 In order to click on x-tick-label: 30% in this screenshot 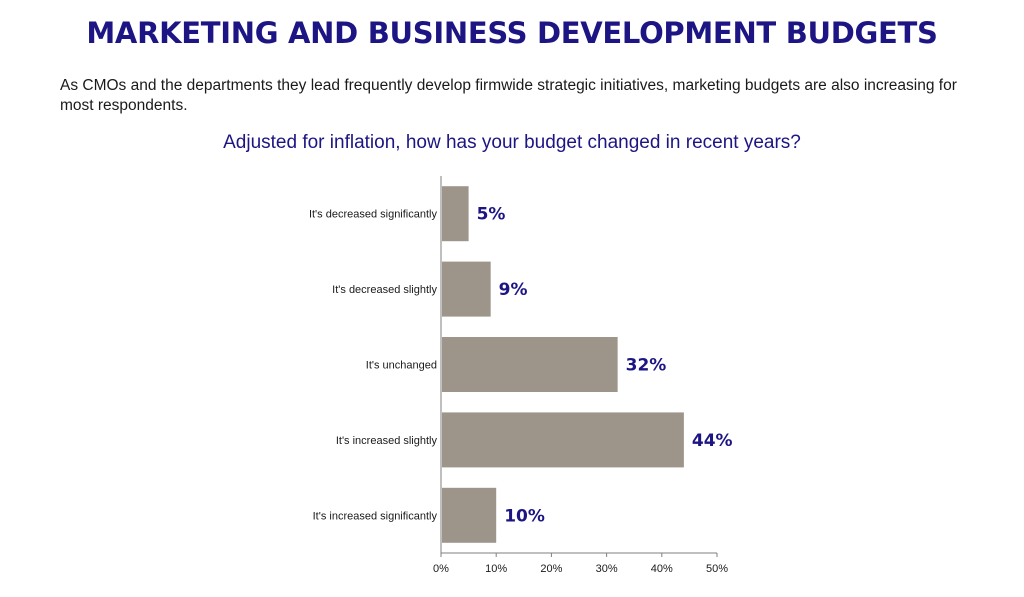, I will do `click(607, 569)`.